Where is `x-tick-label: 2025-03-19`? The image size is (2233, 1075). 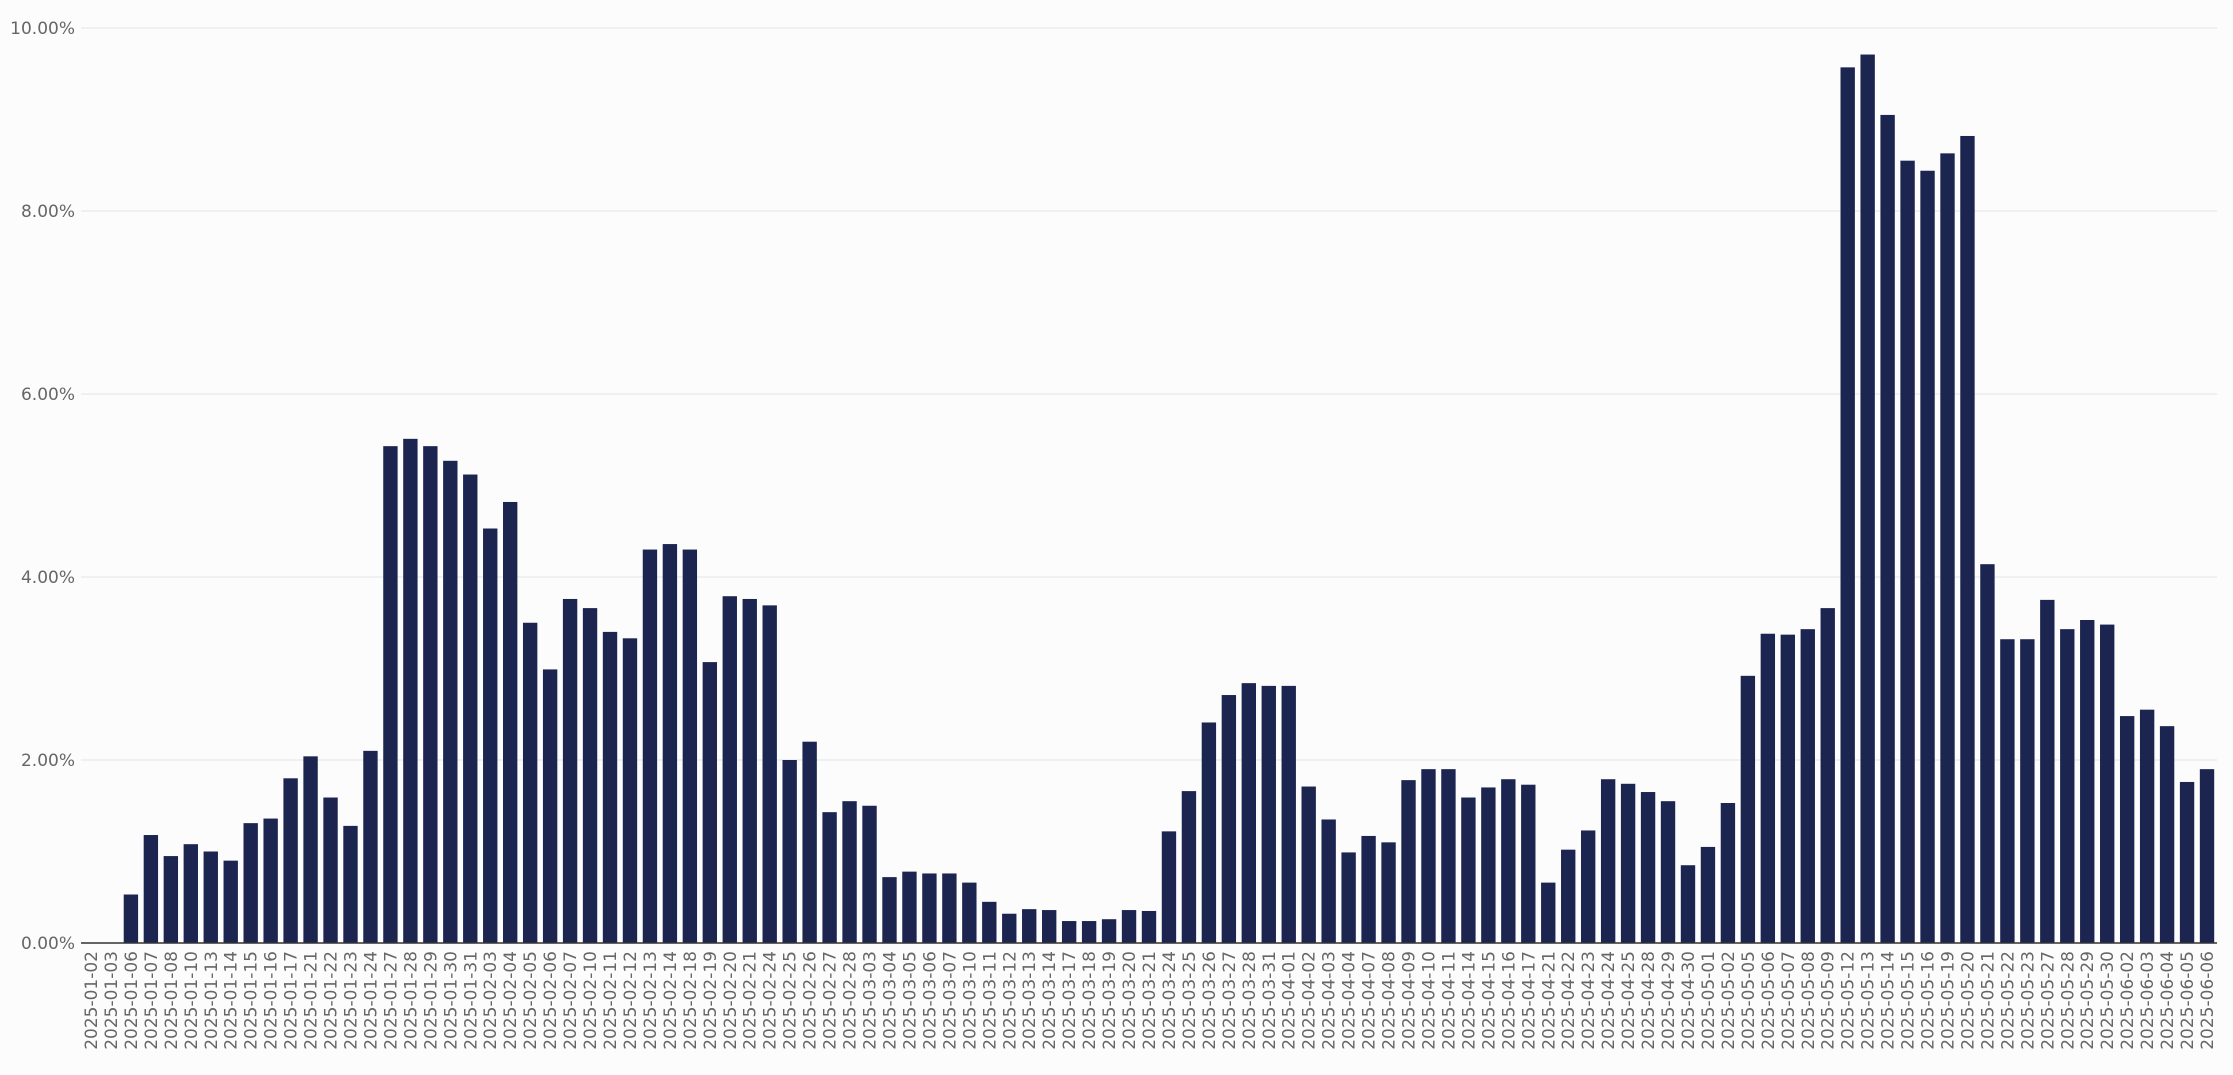 x-tick-label: 2025-03-19 is located at coordinates (1110, 1000).